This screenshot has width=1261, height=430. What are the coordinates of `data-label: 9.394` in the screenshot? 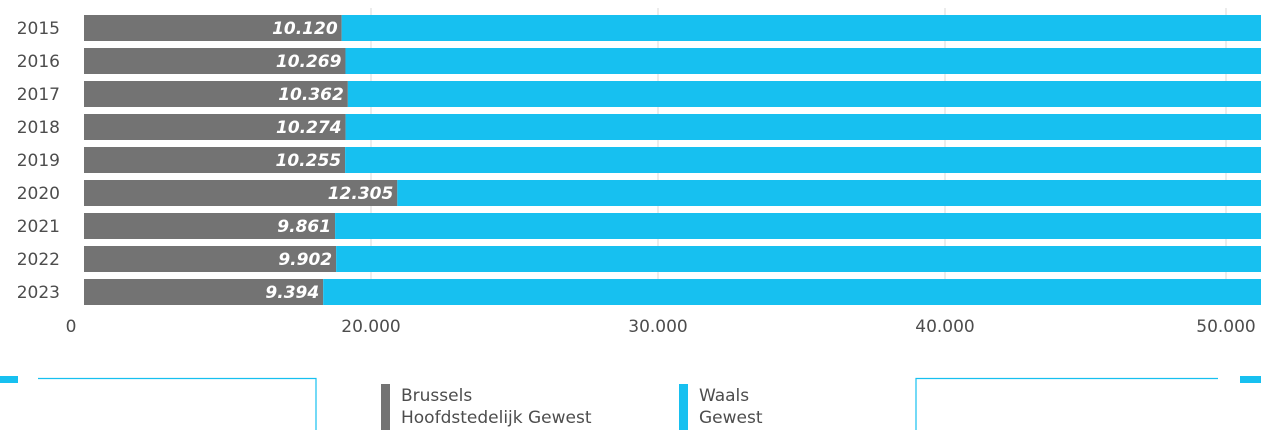 It's located at (292, 293).